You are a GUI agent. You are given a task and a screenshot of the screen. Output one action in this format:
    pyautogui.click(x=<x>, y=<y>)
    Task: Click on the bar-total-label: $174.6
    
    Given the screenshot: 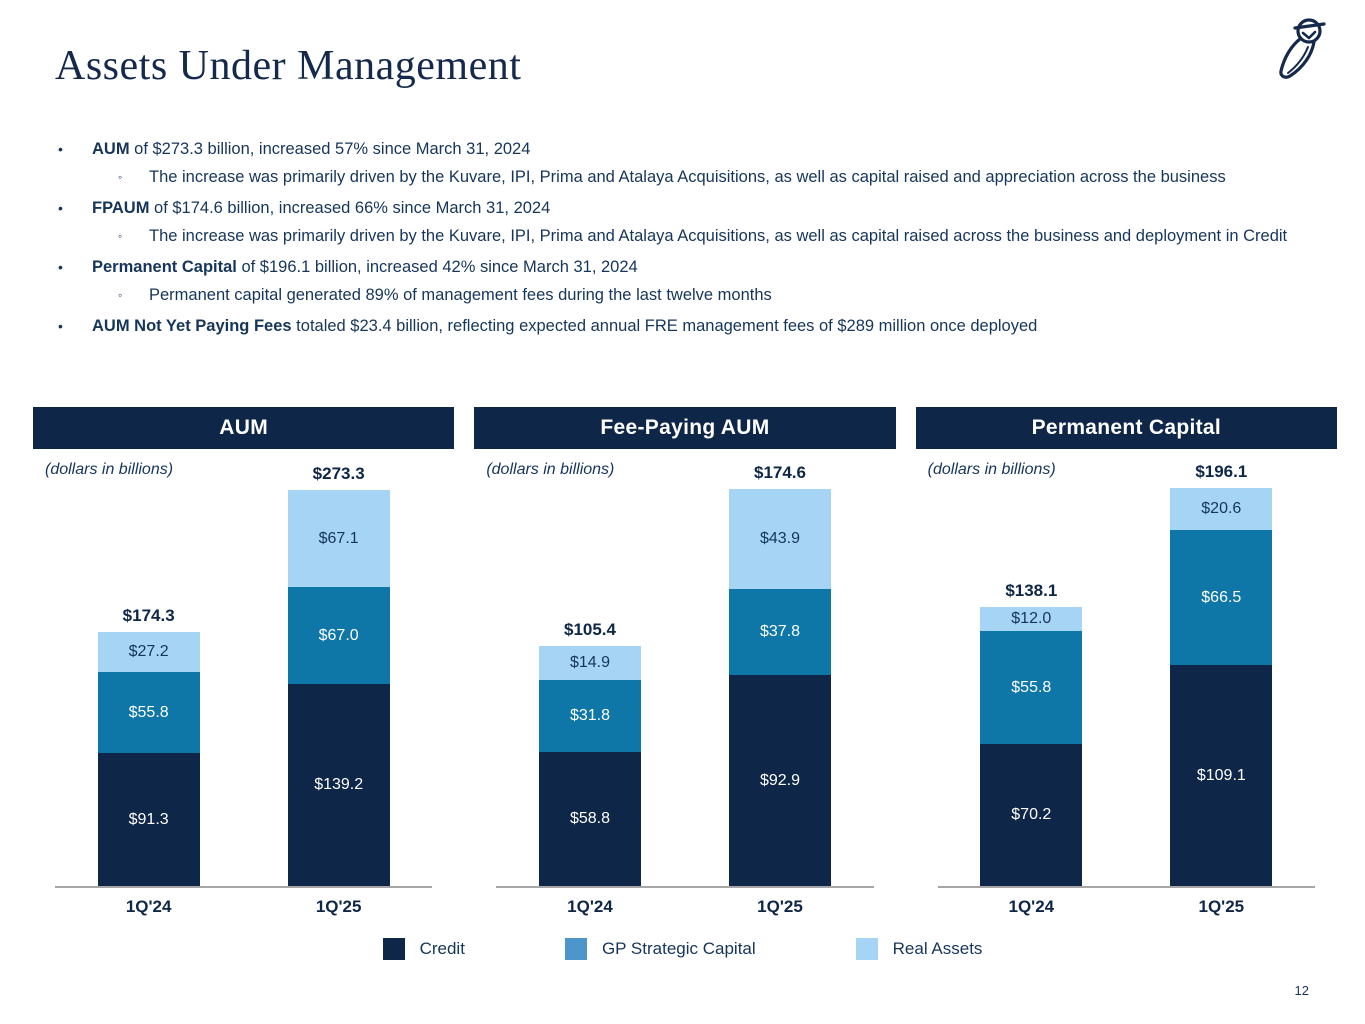 What is the action you would take?
    pyautogui.click(x=779, y=472)
    